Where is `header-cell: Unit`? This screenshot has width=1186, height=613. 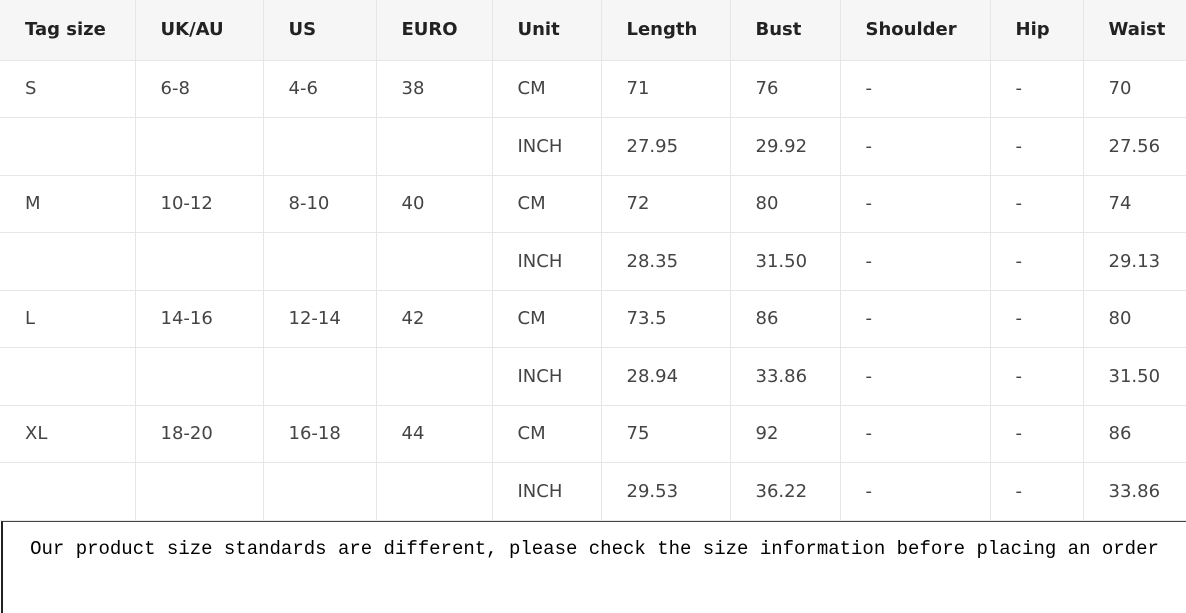 header-cell: Unit is located at coordinates (547, 30).